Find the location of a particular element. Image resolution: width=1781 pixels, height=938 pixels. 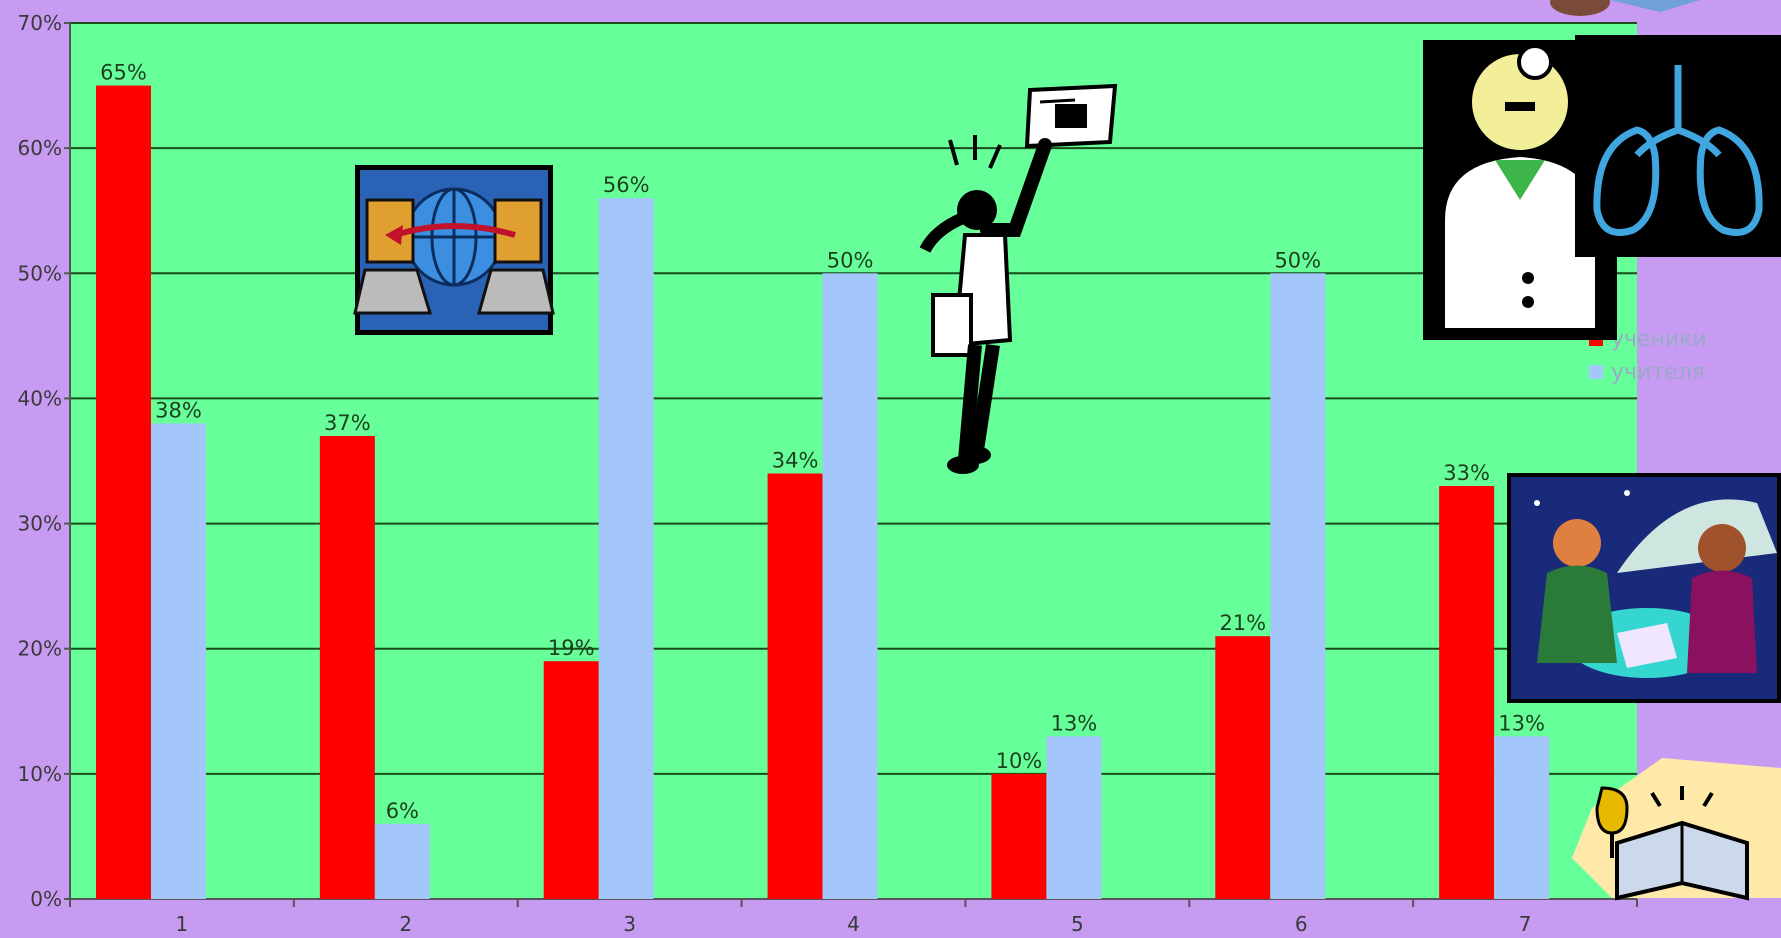

data-label: 34% is located at coordinates (795, 461).